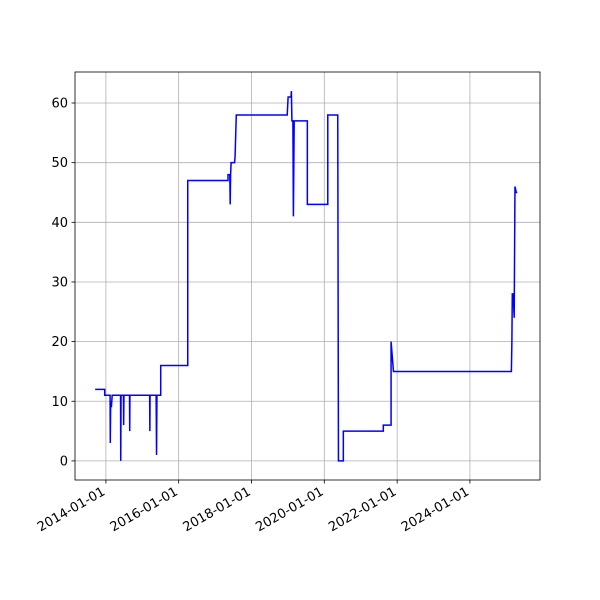 Image resolution: width=600 pixels, height=600 pixels. What do you see at coordinates (59, 104) in the screenshot?
I see `y-tick-label: 60` at bounding box center [59, 104].